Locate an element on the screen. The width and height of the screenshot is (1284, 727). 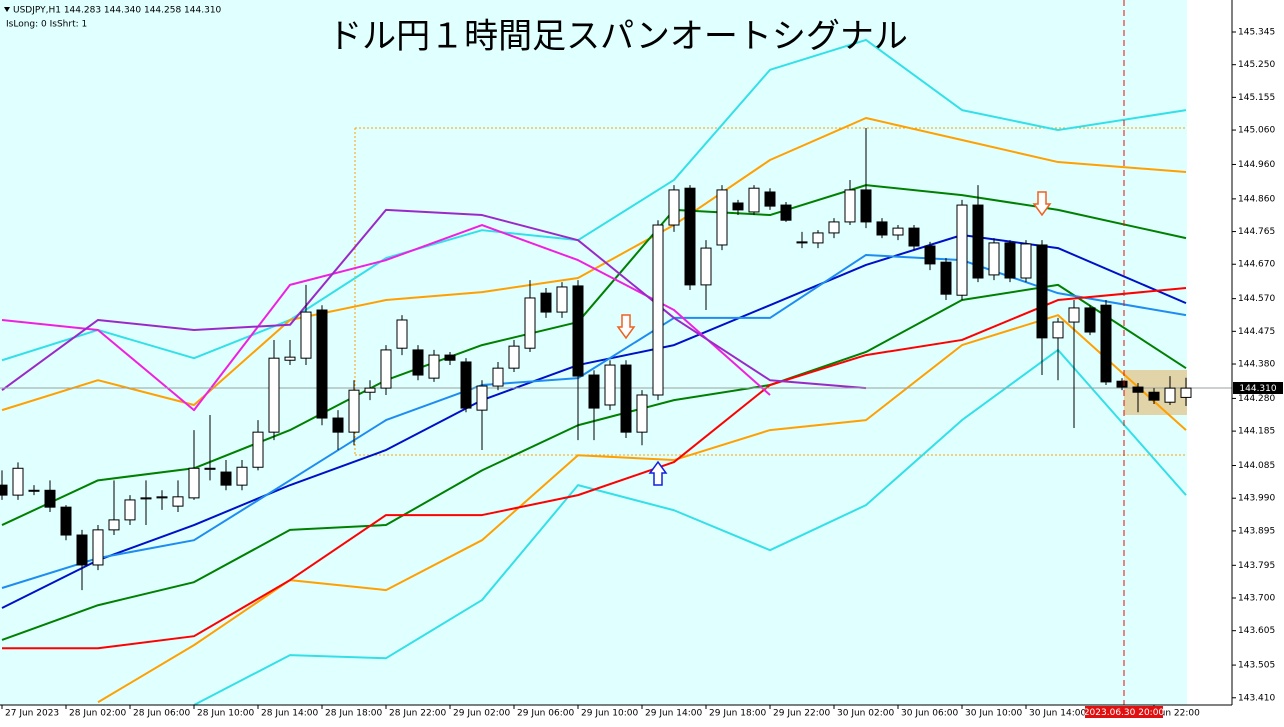
shift-area is located at coordinates (1209, 352).